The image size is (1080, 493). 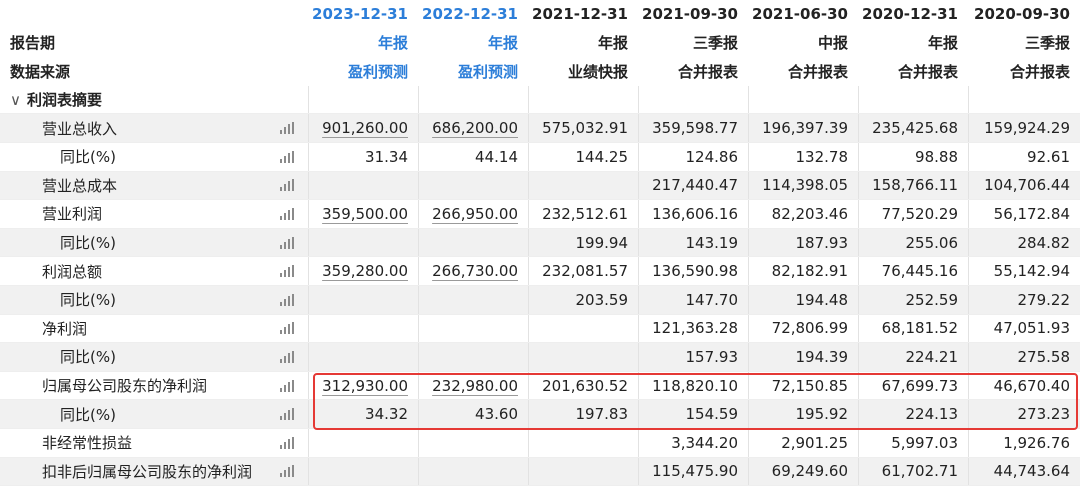 What do you see at coordinates (1024, 328) in the screenshot?
I see `value-cell: 47,051.93` at bounding box center [1024, 328].